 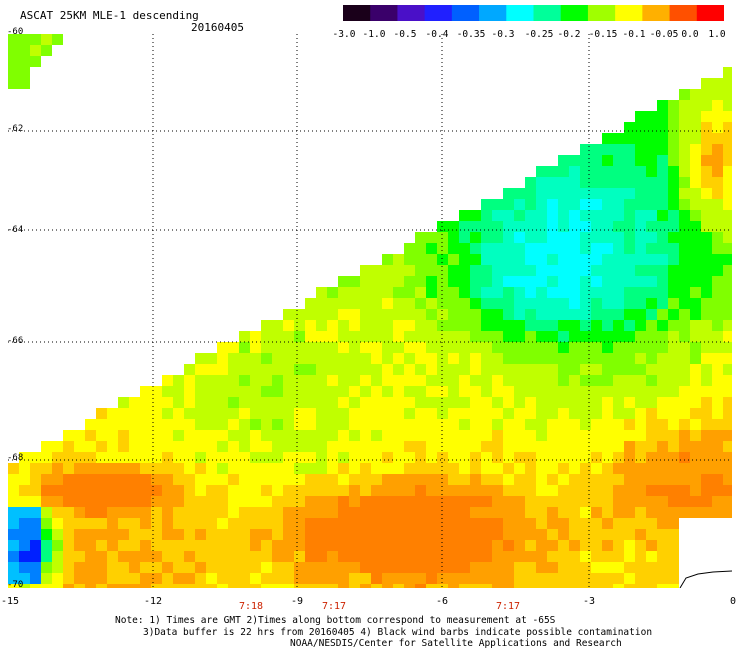 What do you see at coordinates (297, 601) in the screenshot?
I see `lon-label: -9` at bounding box center [297, 601].